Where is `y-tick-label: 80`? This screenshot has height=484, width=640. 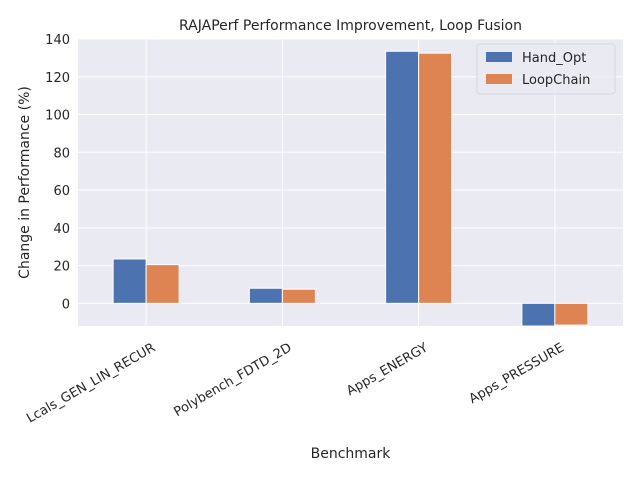
y-tick-label: 80 is located at coordinates (61, 153).